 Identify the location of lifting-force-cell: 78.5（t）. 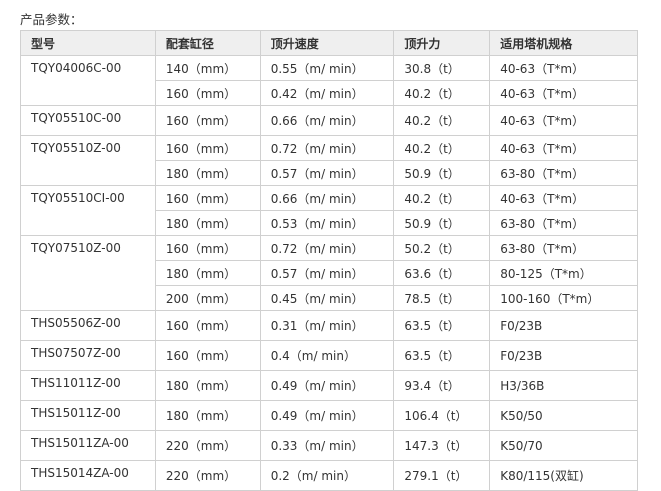
(442, 298).